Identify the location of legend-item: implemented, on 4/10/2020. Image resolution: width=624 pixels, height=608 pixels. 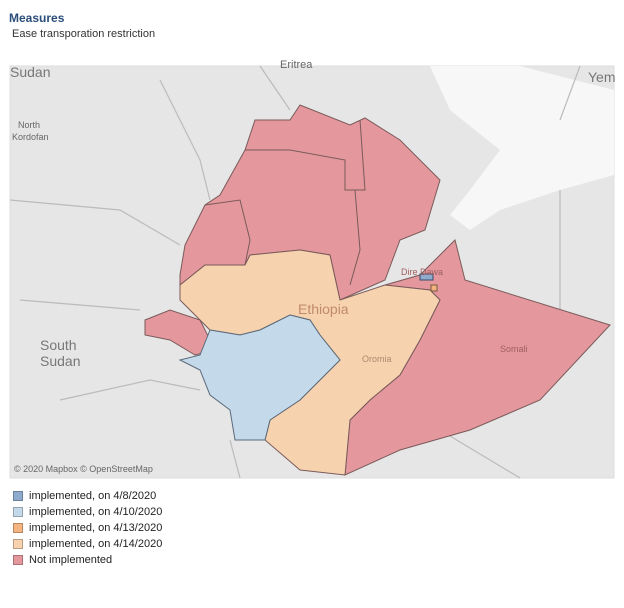
(87, 512).